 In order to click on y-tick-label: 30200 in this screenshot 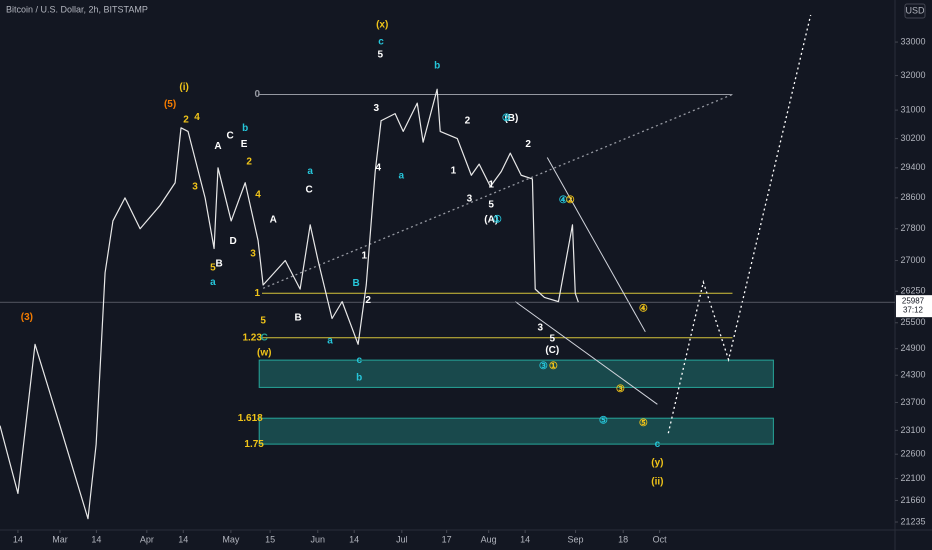, I will do `click(912, 138)`.